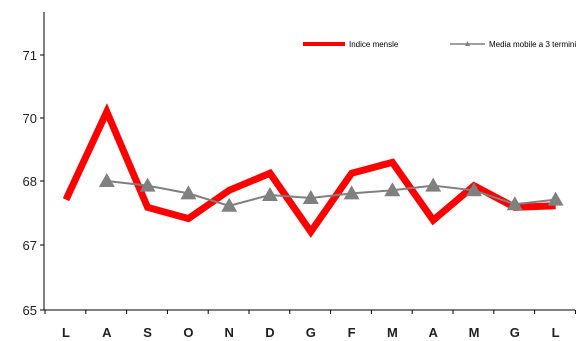 The width and height of the screenshot is (579, 341). What do you see at coordinates (188, 332) in the screenshot?
I see `x-tick-label: O` at bounding box center [188, 332].